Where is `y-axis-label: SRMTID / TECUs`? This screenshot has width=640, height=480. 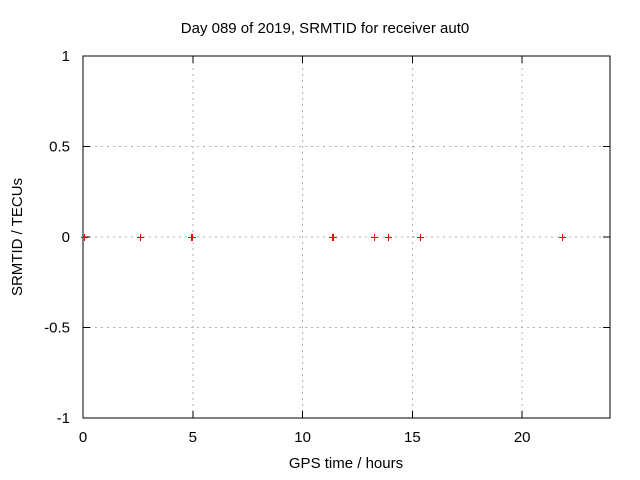
y-axis-label: SRMTID / TECUs is located at coordinates (17, 237).